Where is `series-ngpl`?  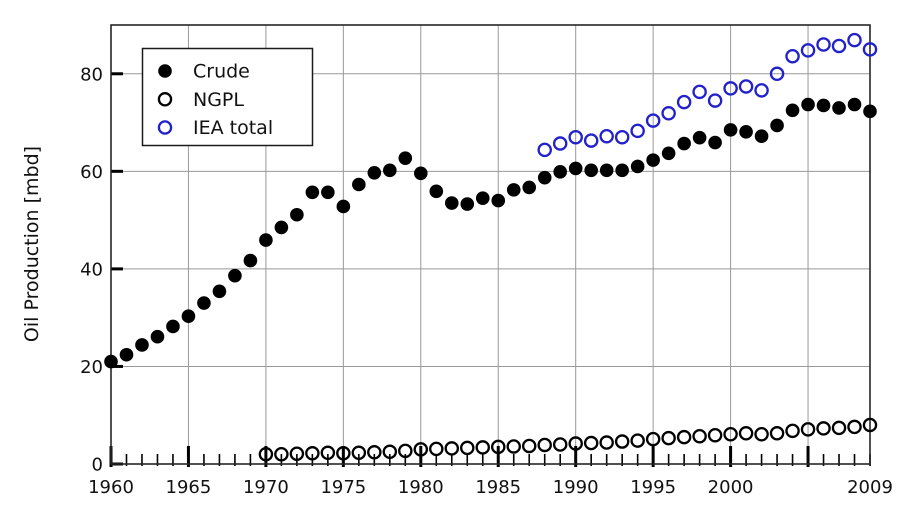
series-ngpl is located at coordinates (568, 439).